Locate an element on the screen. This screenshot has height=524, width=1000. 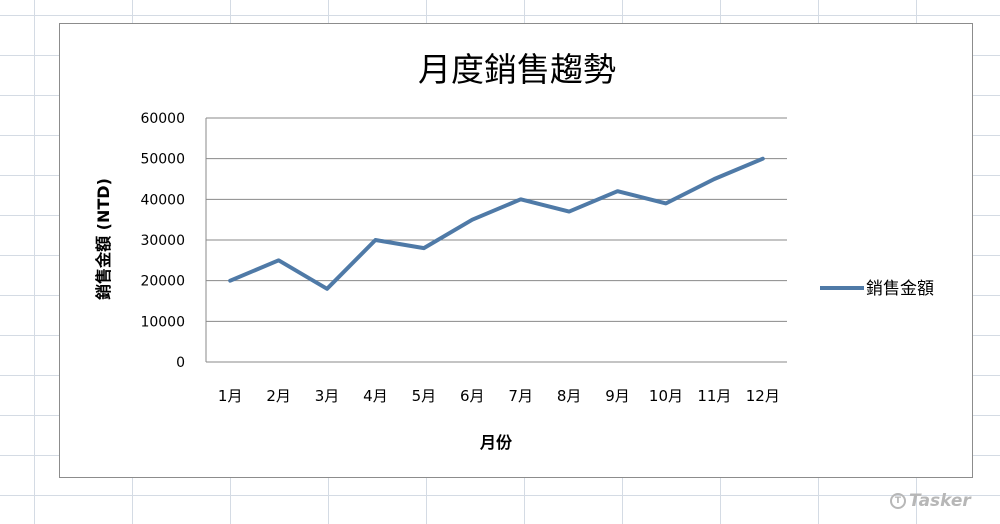
x-tick-label: 3月 is located at coordinates (327, 396).